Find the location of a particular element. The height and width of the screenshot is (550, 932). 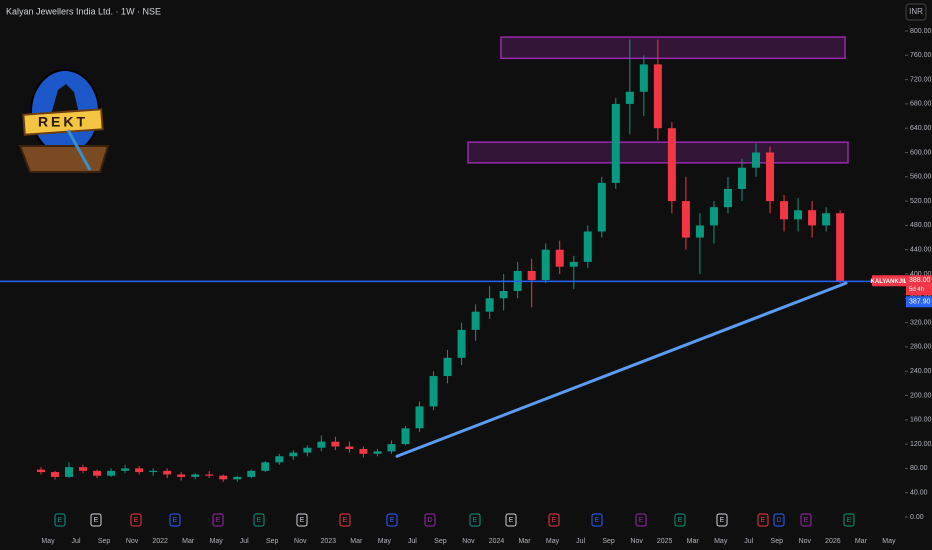

x-tick-label: 2025 is located at coordinates (665, 541).